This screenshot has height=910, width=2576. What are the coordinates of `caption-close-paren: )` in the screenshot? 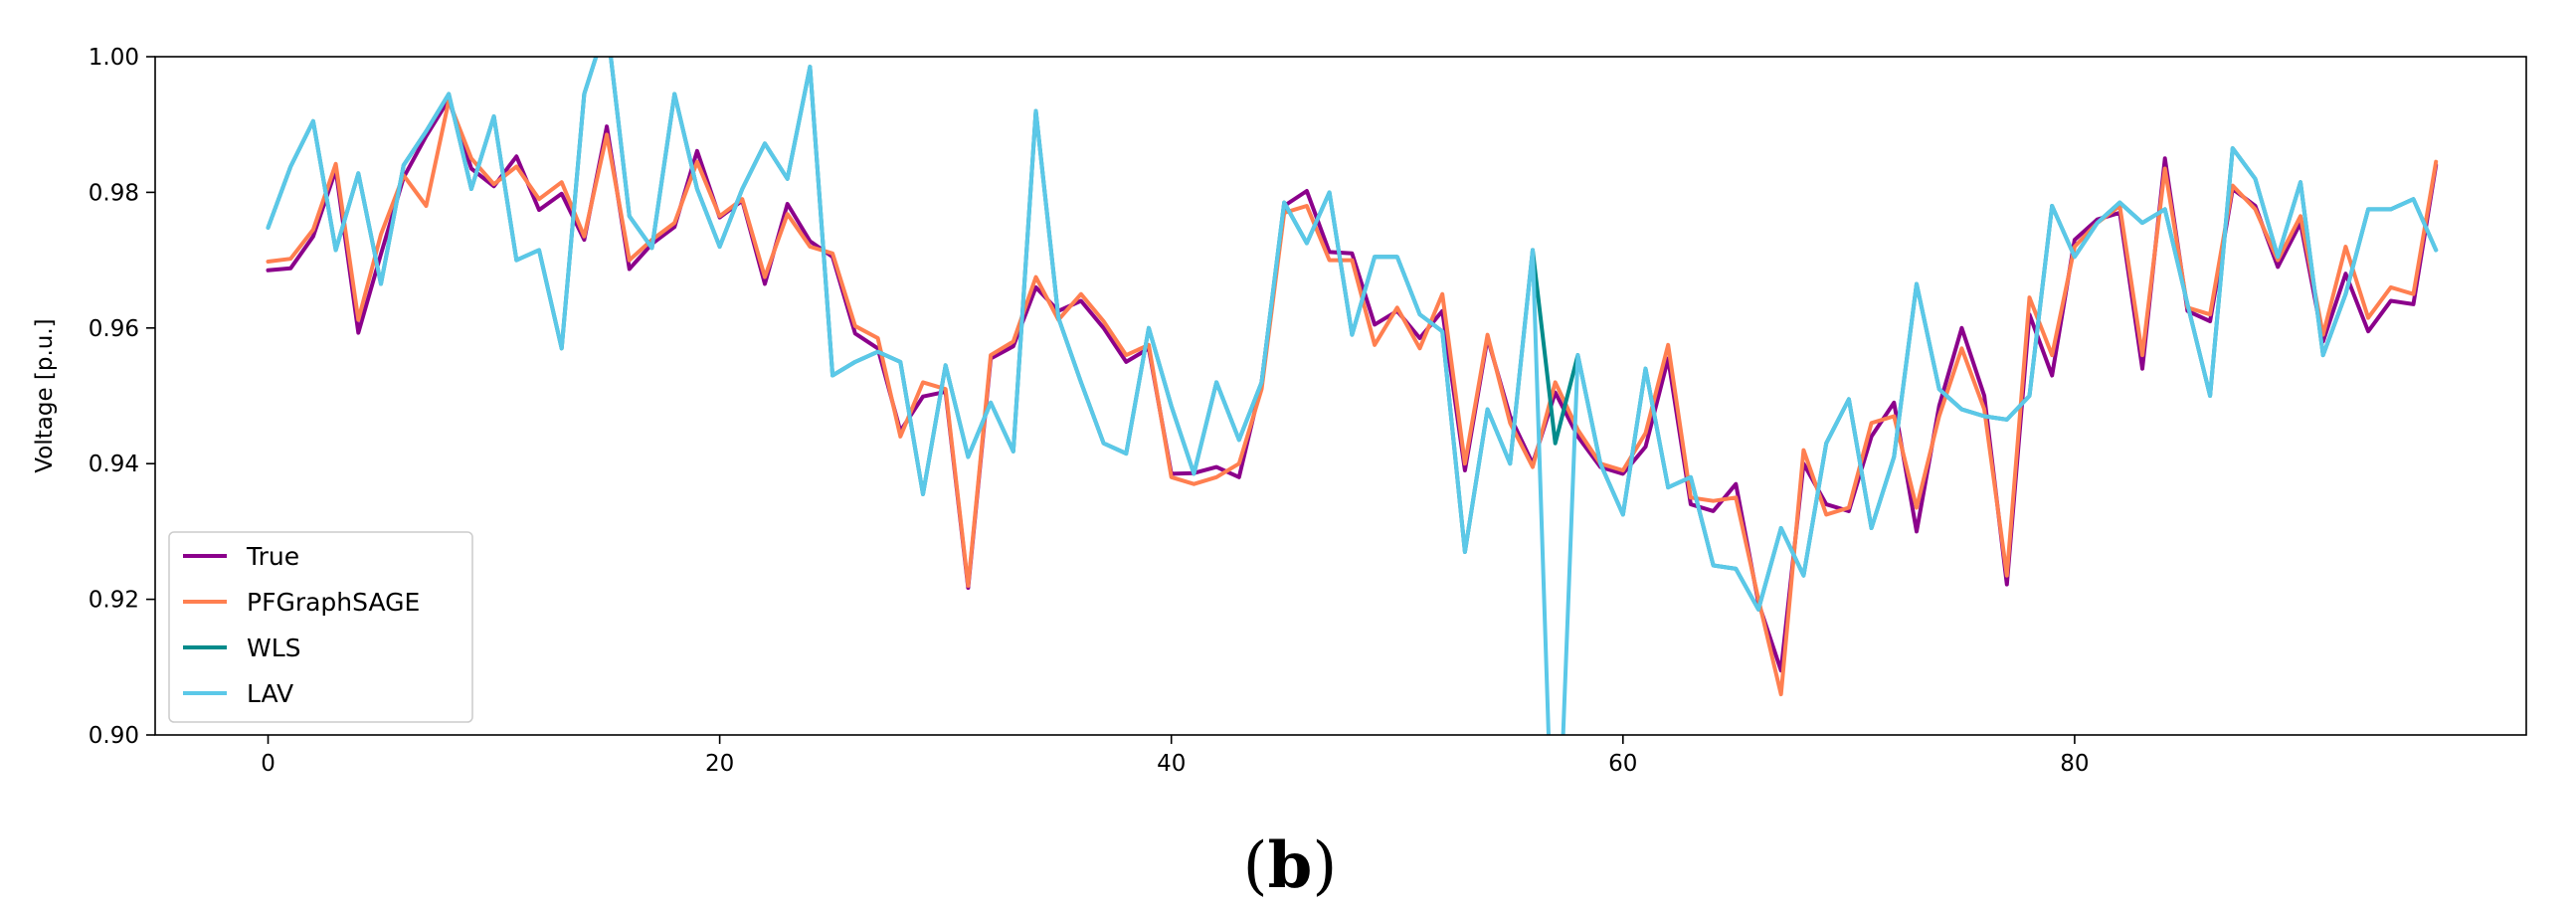 It's located at (1324, 866).